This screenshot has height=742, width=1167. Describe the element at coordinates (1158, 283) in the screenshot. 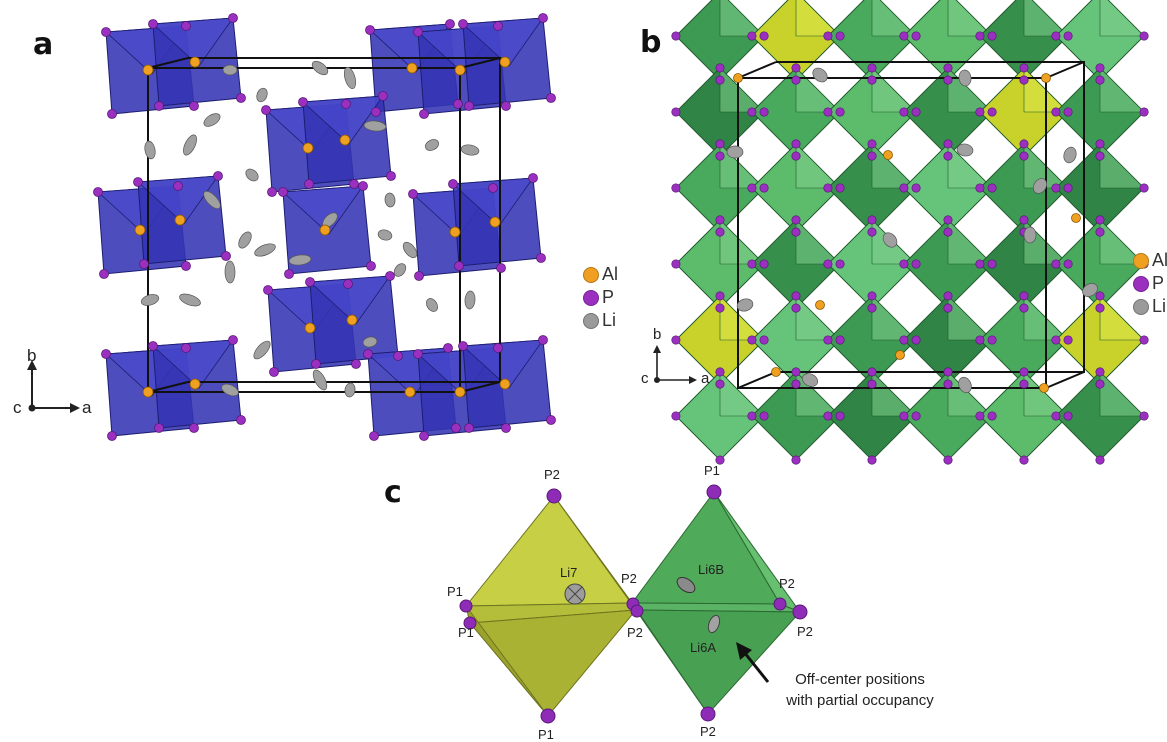

I see `legend-p-label: P` at that location.